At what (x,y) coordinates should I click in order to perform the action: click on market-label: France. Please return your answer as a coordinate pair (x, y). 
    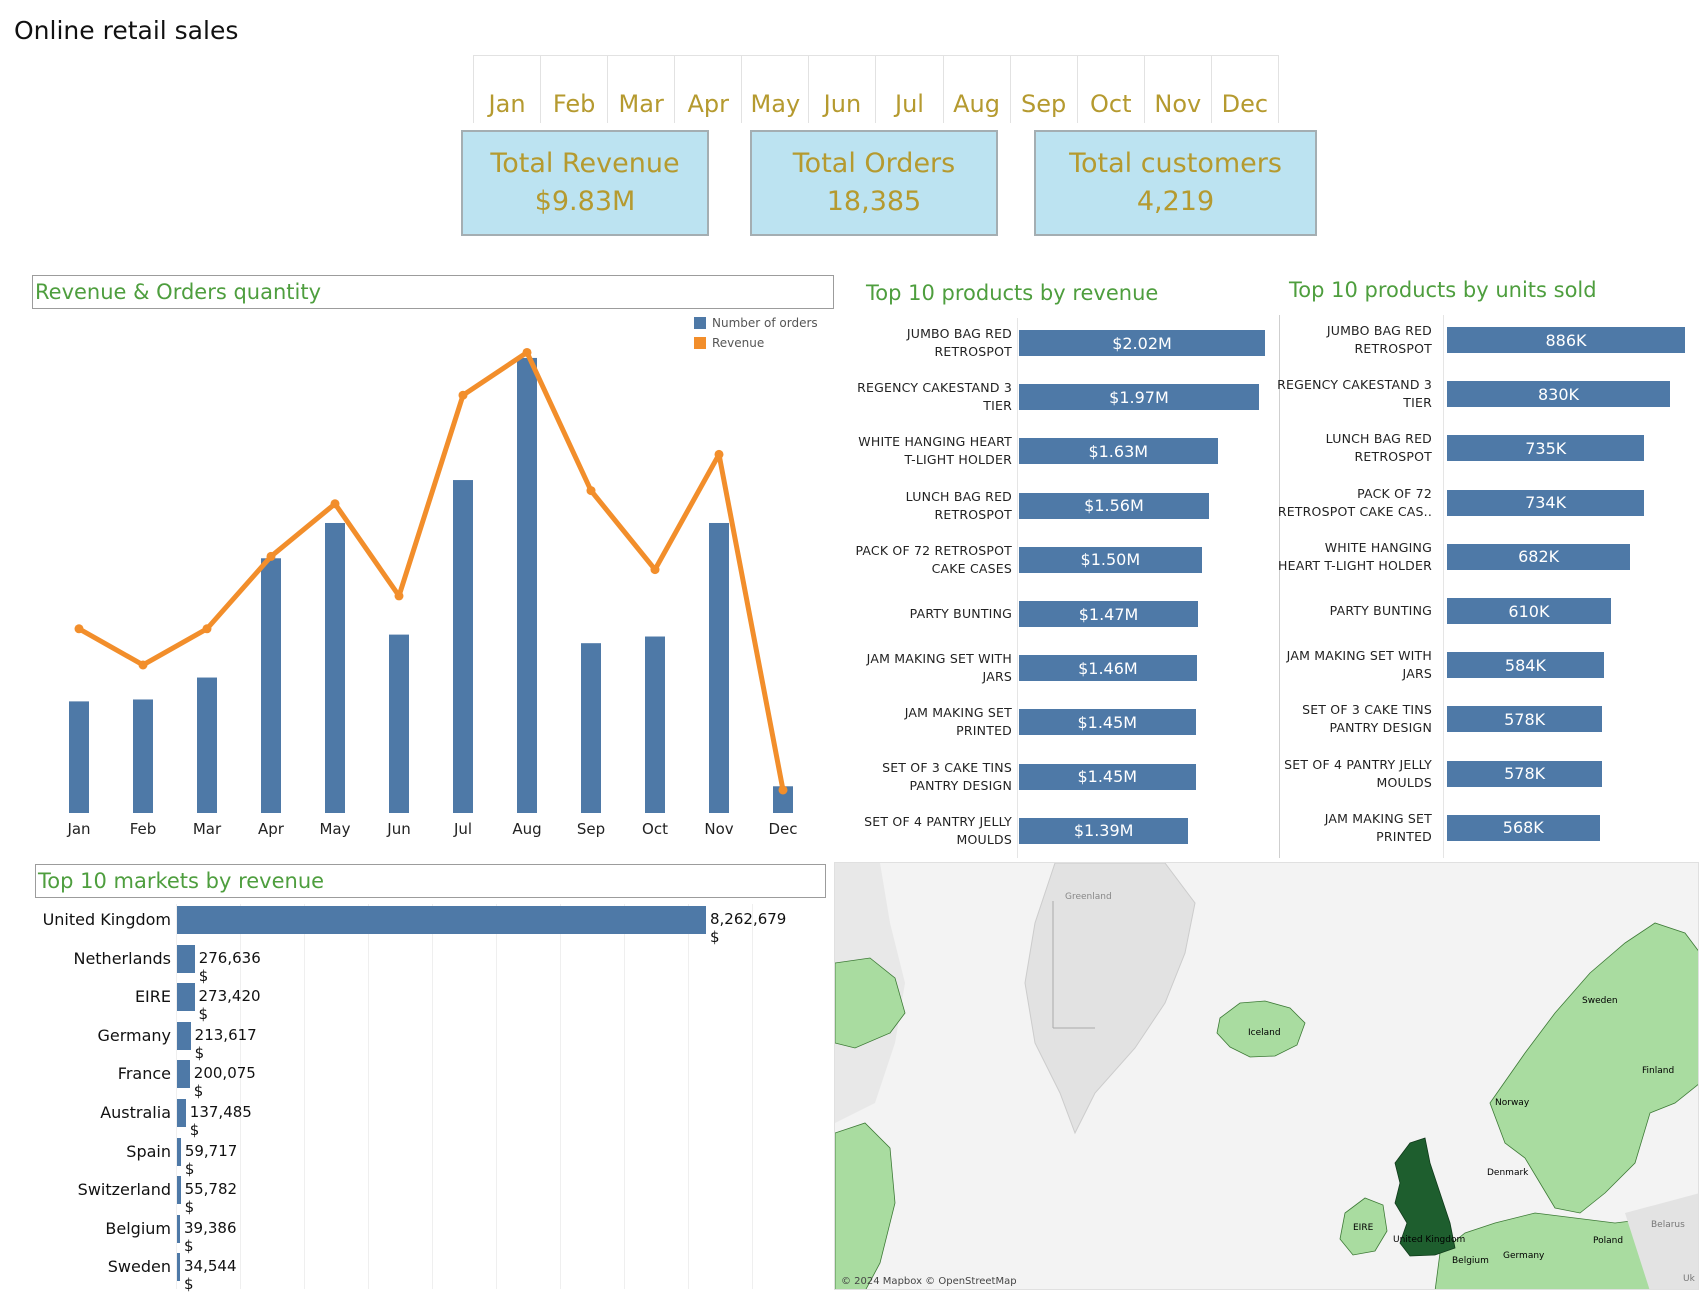
    Looking at the image, I should click on (144, 1074).